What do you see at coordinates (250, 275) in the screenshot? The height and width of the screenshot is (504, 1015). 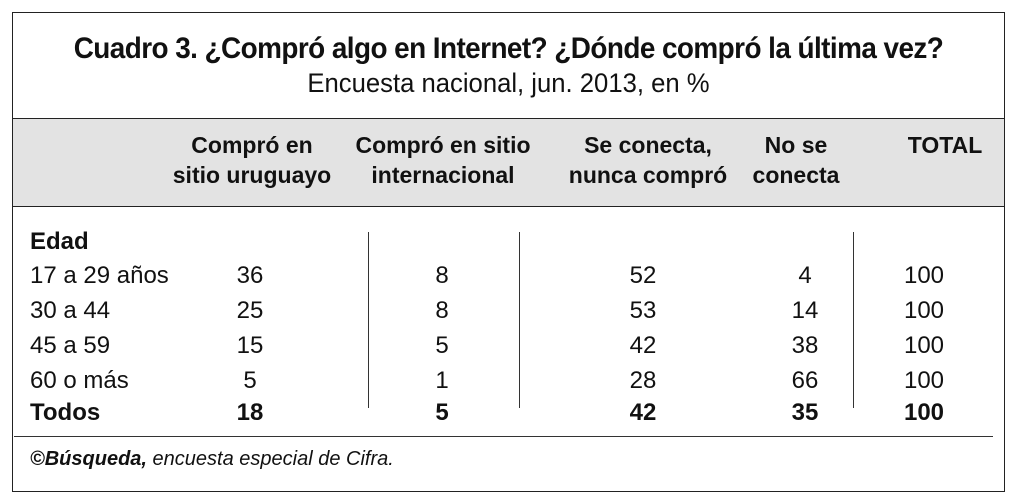 I see `cell-value: 36` at bounding box center [250, 275].